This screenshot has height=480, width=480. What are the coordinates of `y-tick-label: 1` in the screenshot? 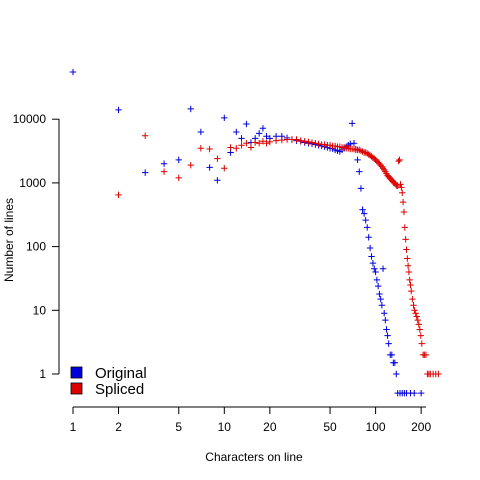 It's located at (42, 374).